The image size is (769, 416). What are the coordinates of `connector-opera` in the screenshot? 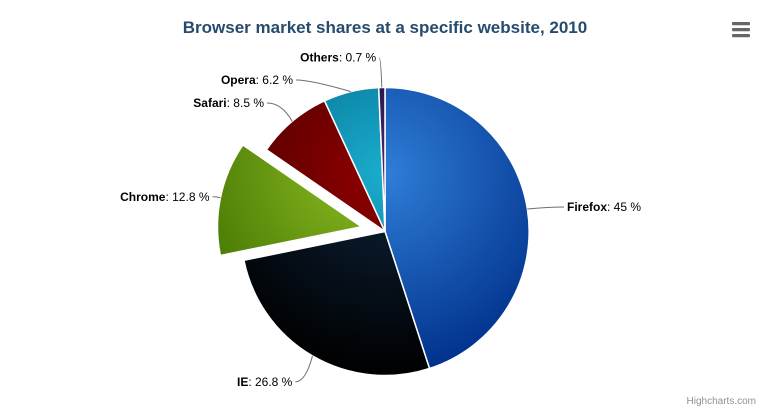 It's located at (323, 86).